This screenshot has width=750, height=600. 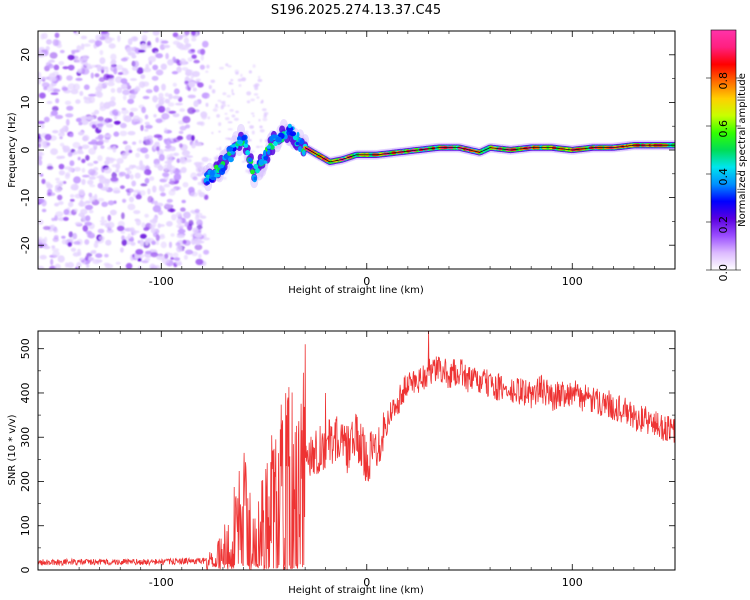 I want to click on y-tick-label: 20, so click(x=25, y=55).